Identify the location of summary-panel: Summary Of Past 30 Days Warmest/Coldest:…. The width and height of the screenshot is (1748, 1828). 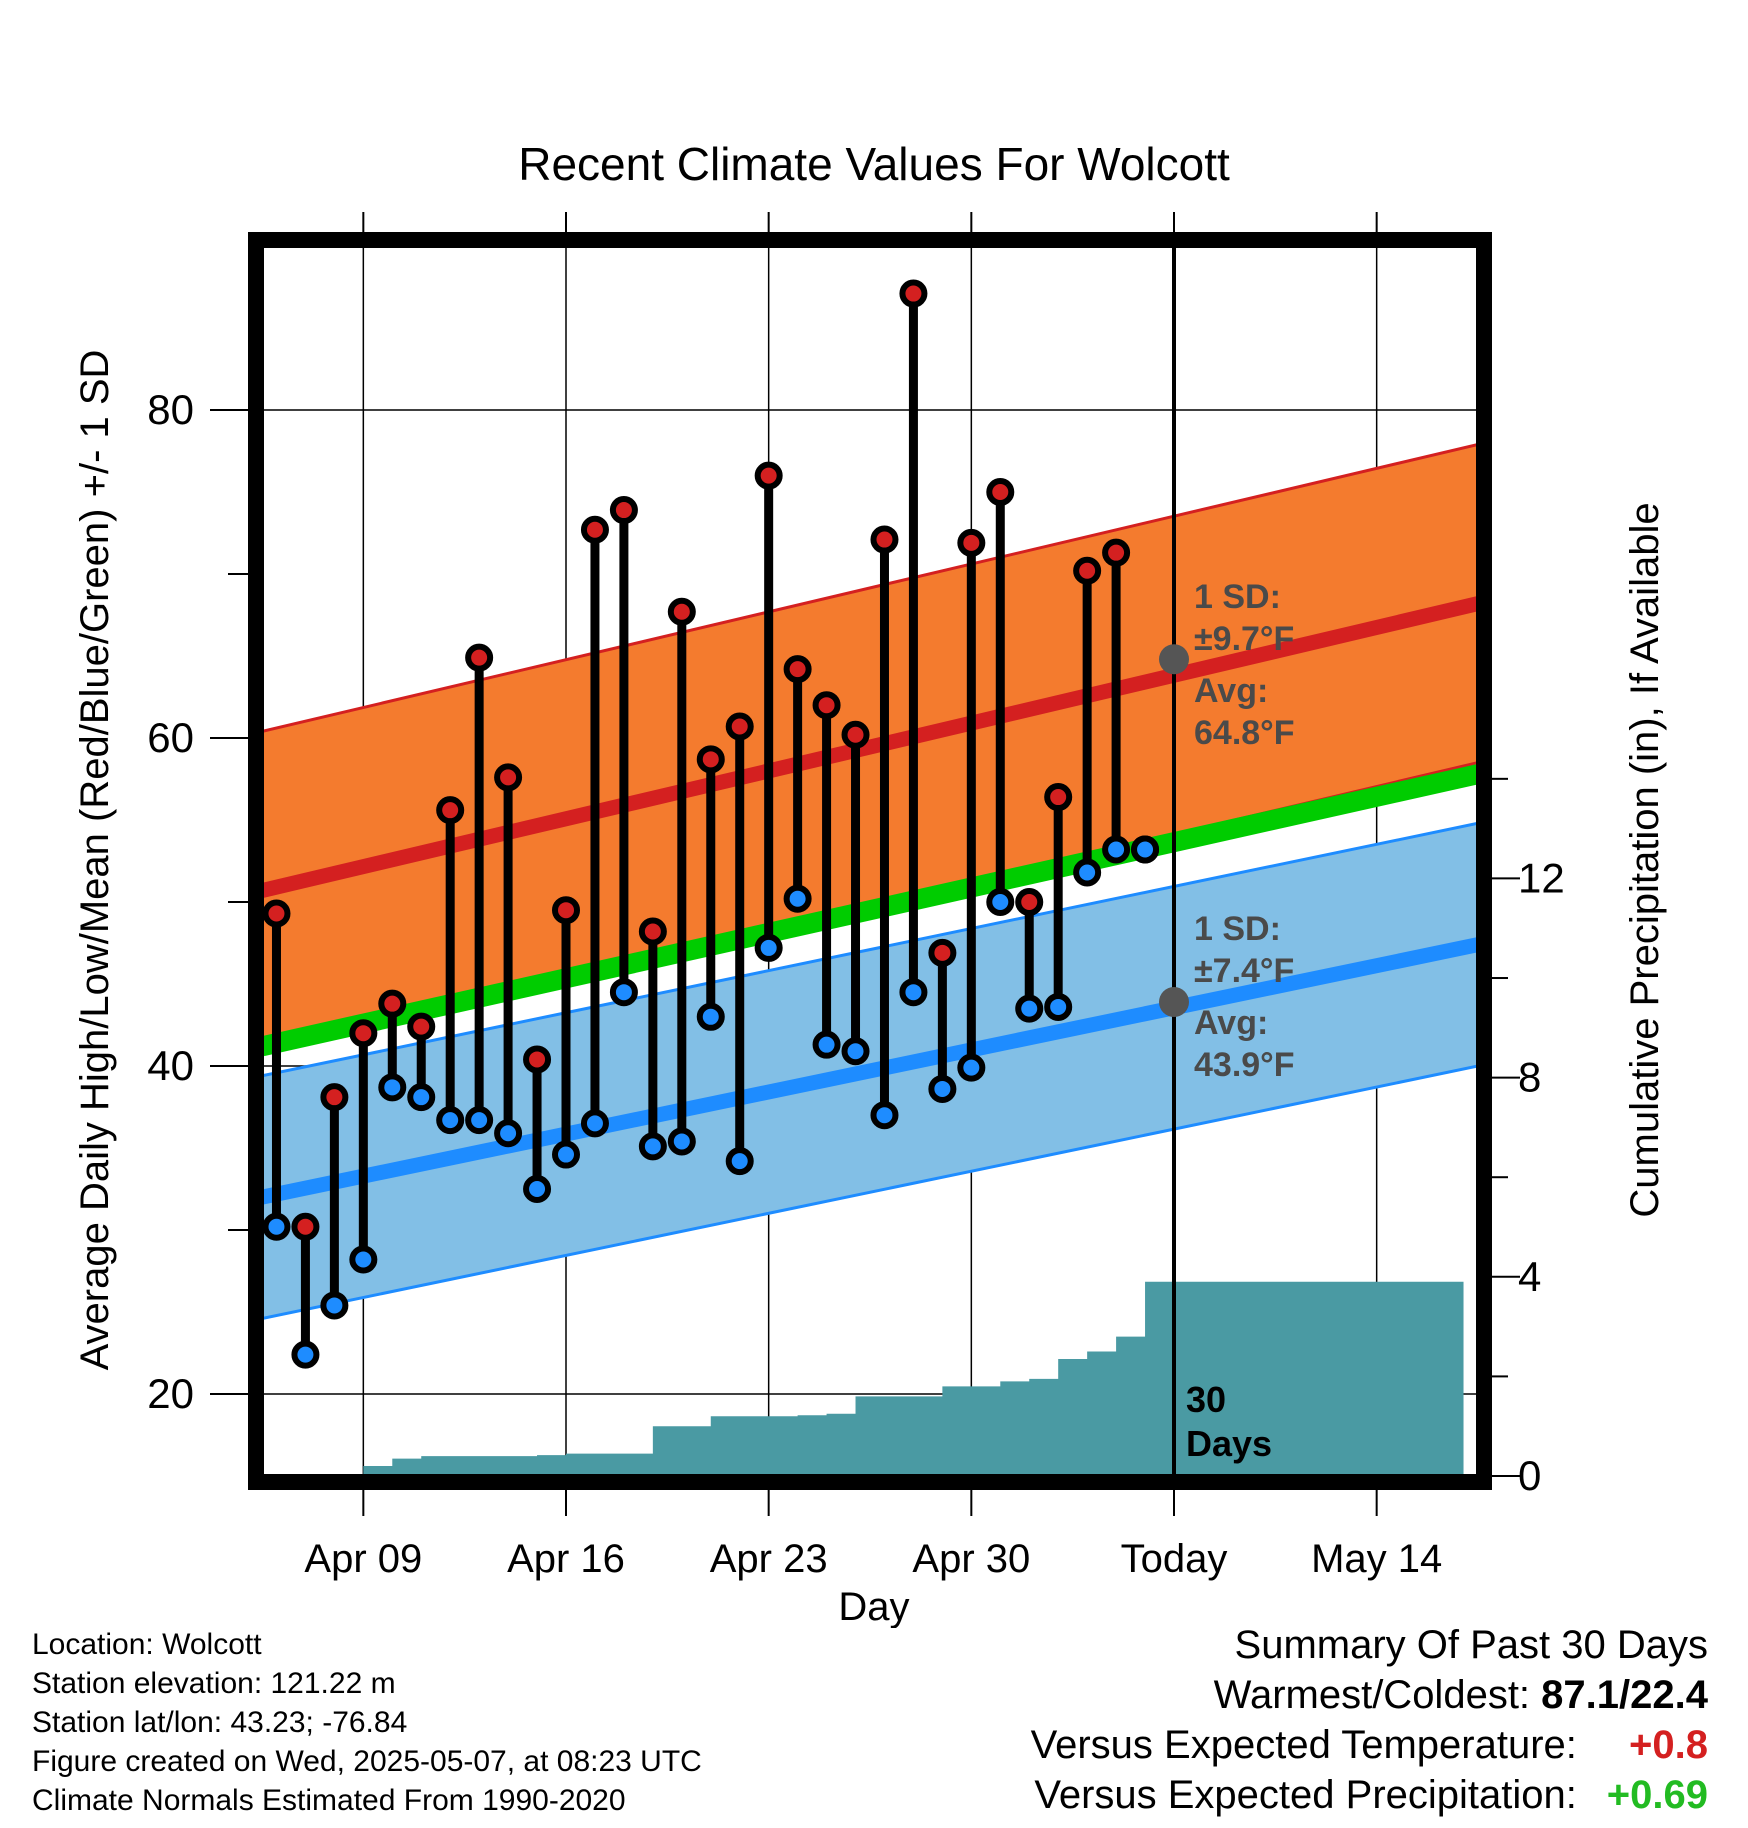
(1369, 1720).